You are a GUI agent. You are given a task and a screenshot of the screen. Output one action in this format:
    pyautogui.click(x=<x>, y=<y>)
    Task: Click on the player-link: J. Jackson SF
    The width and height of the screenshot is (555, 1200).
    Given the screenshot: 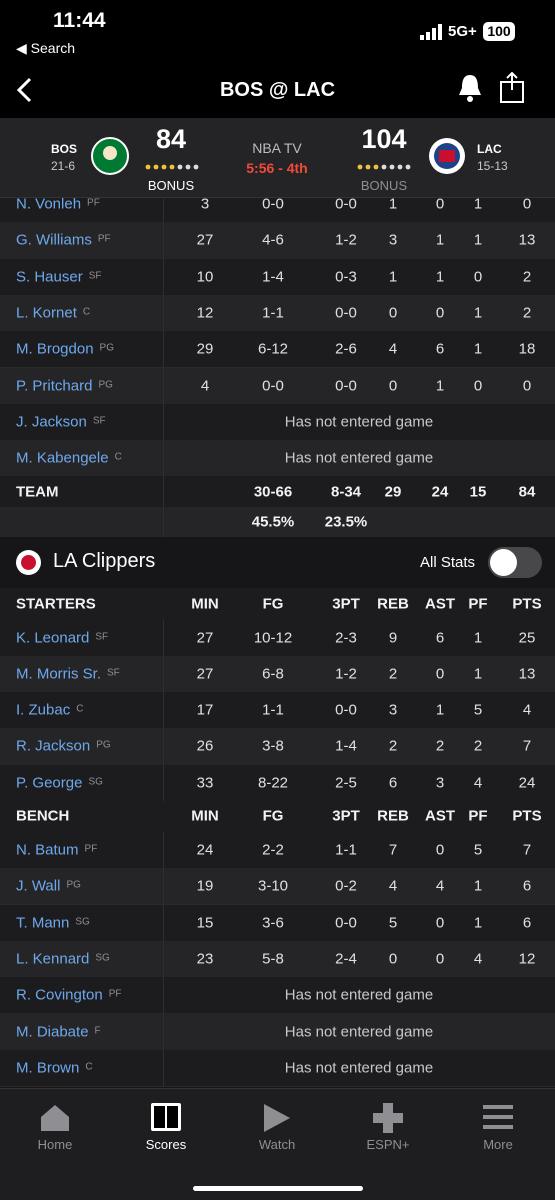 What is the action you would take?
    pyautogui.click(x=61, y=421)
    